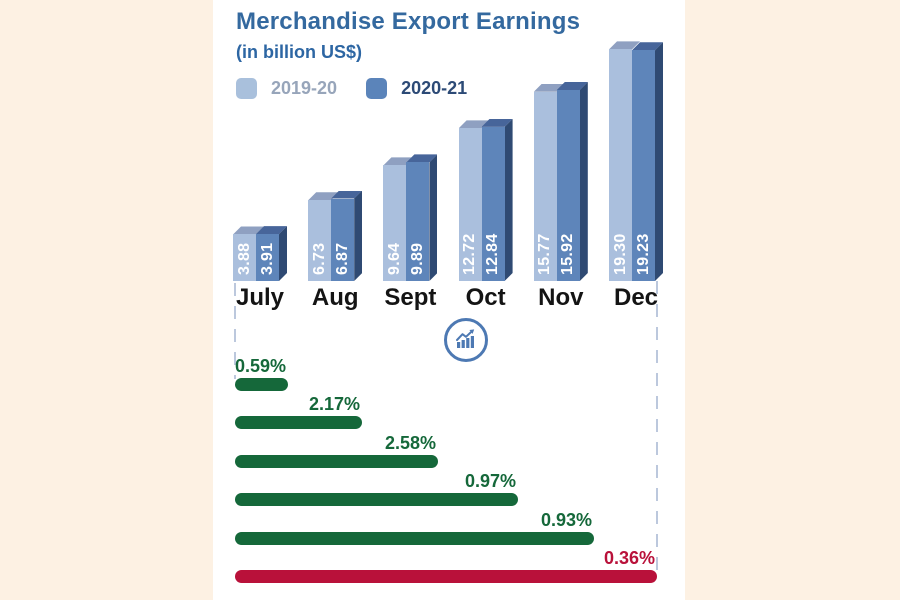 The image size is (900, 600). I want to click on bar-value-label-2019-20: 19.30, so click(620, 254).